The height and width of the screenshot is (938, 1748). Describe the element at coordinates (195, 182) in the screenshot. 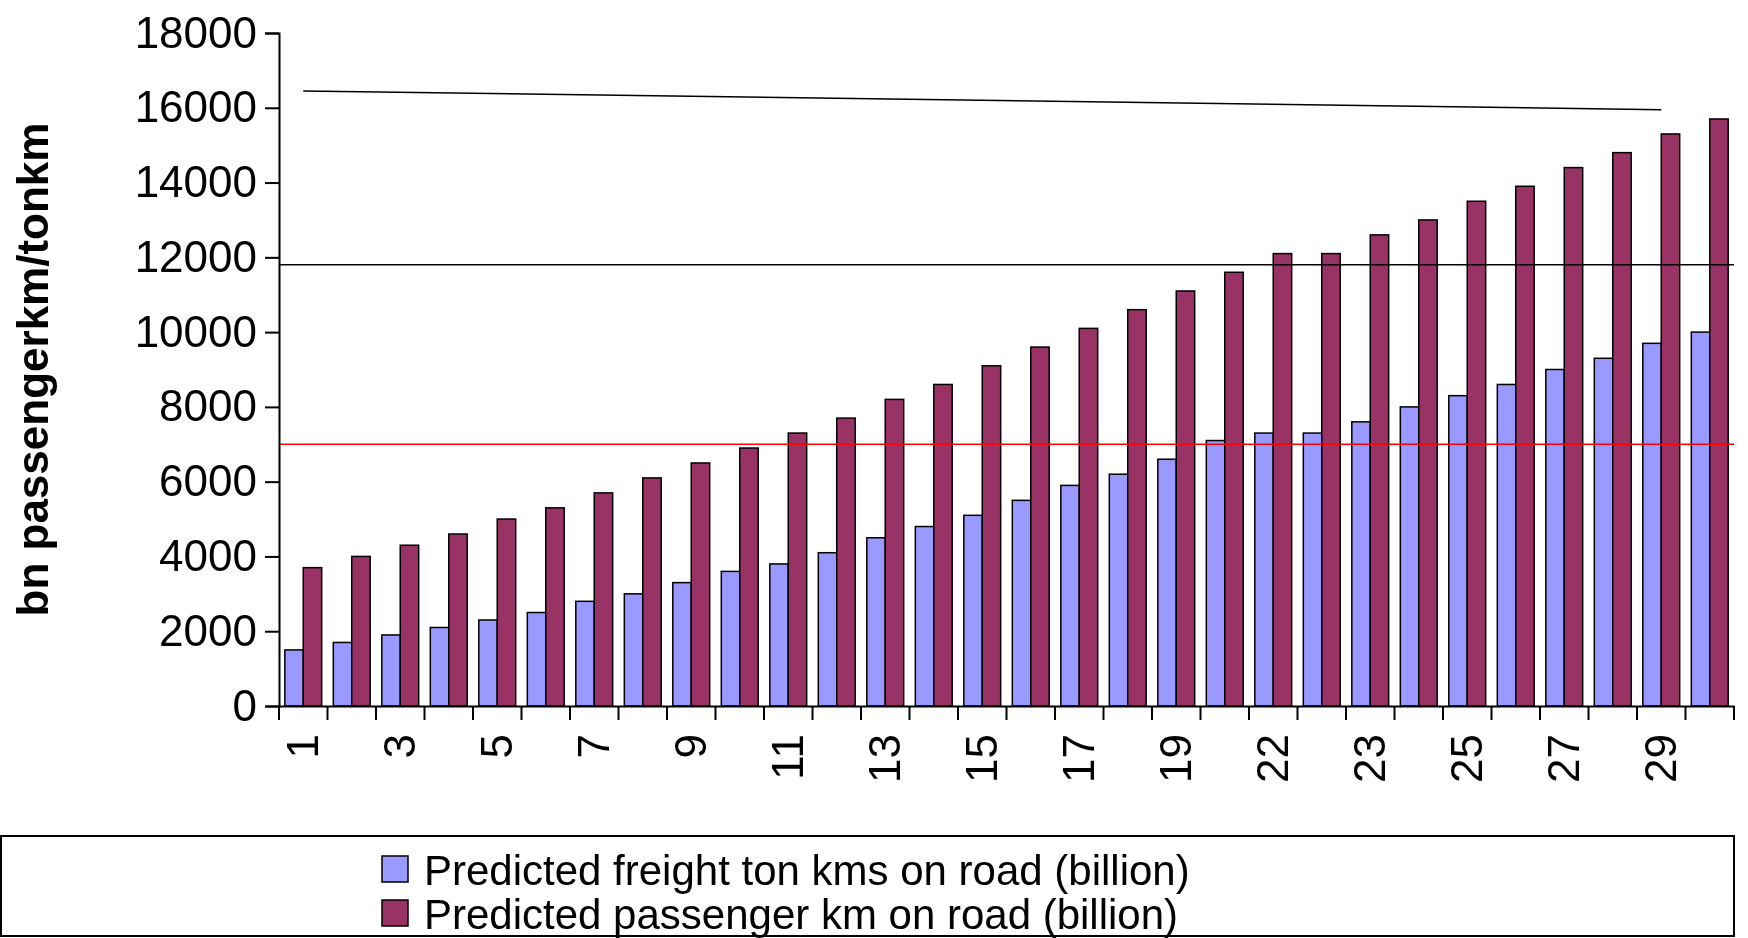

I see `y-tick-label: 14000` at that location.